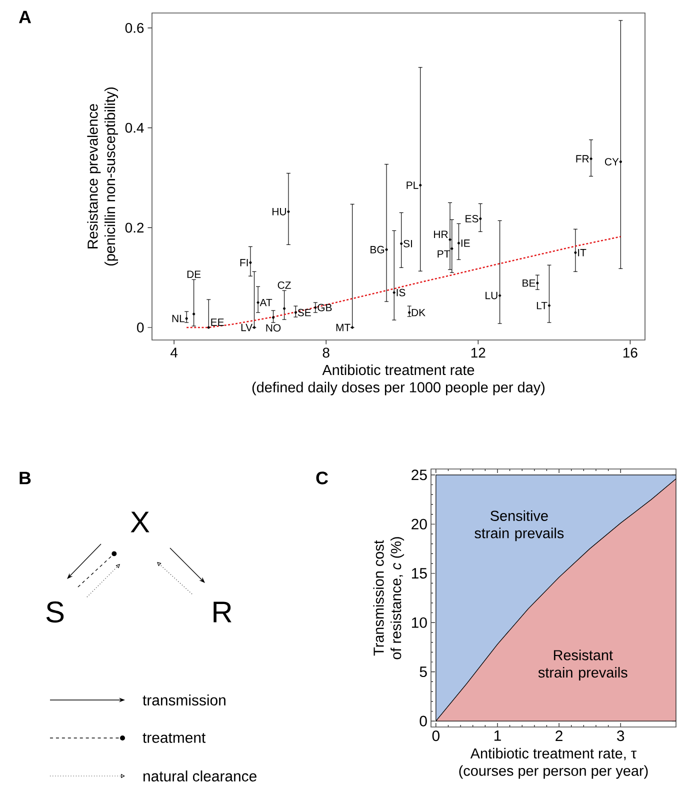  I want to click on y-axis-title: Resistance prevalence (penicillin non-susceptibility), so click(102, 177).